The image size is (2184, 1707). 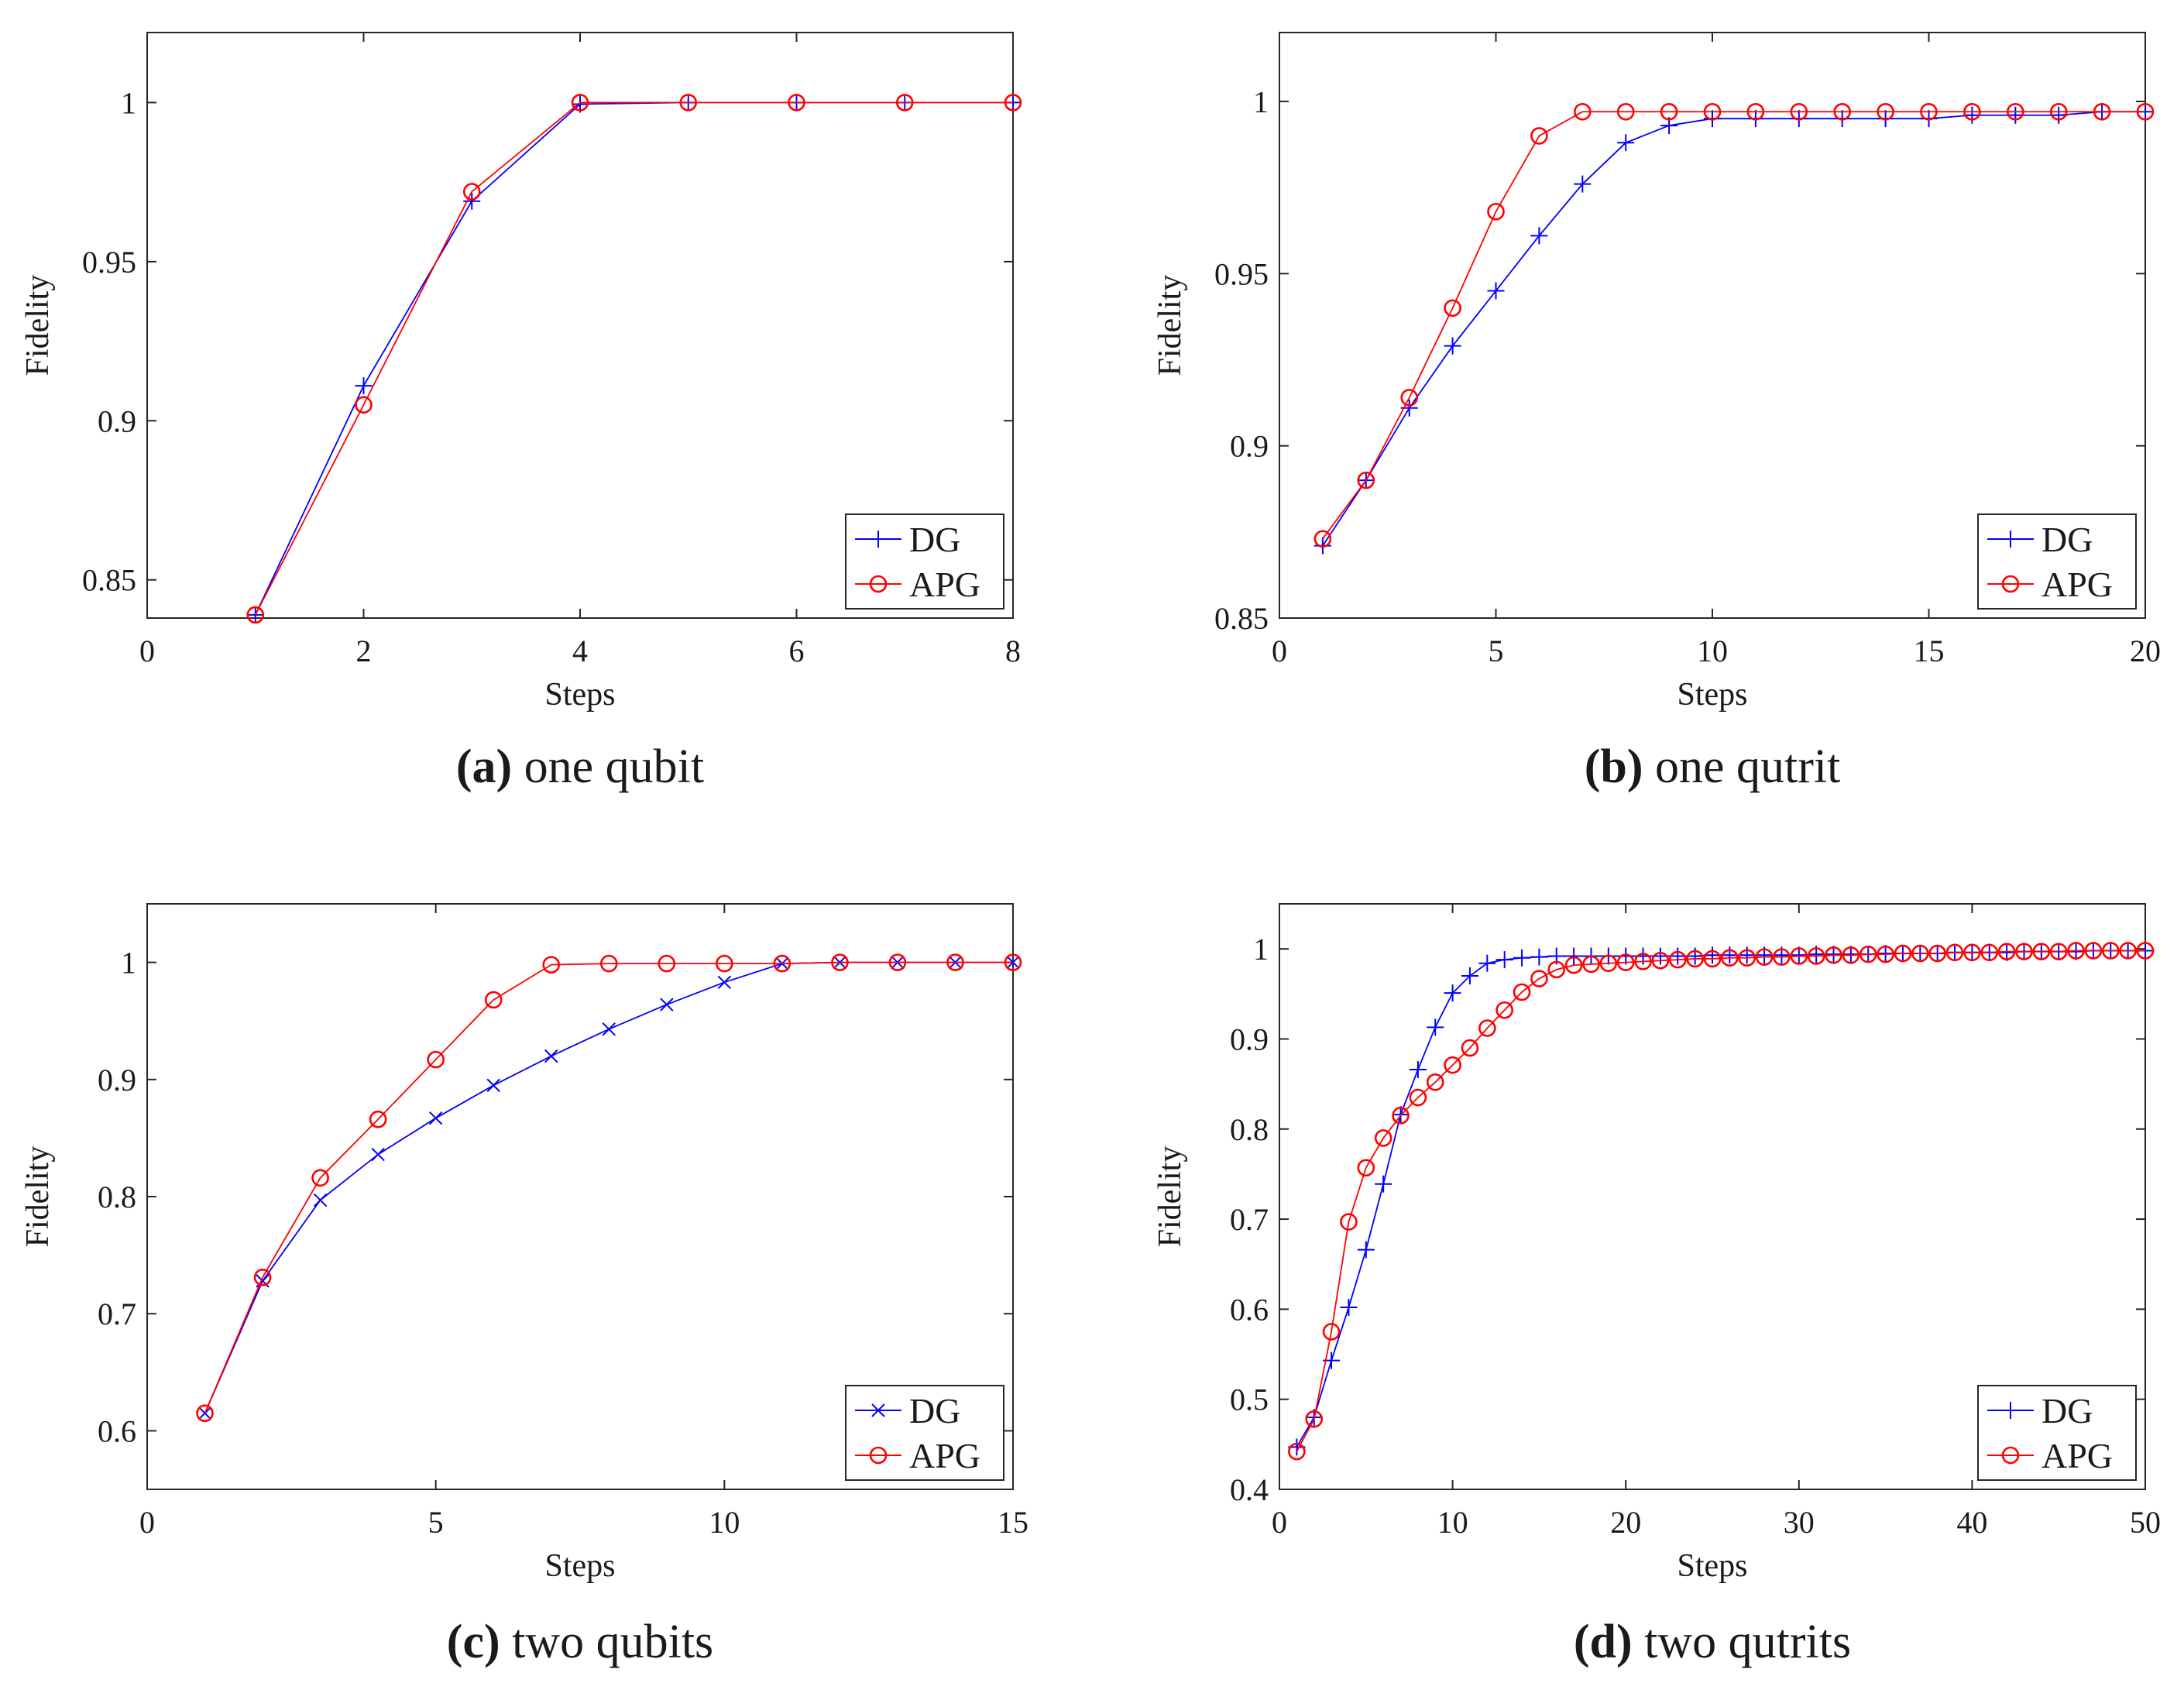 I want to click on x-tick-label: 2, so click(x=364, y=651).